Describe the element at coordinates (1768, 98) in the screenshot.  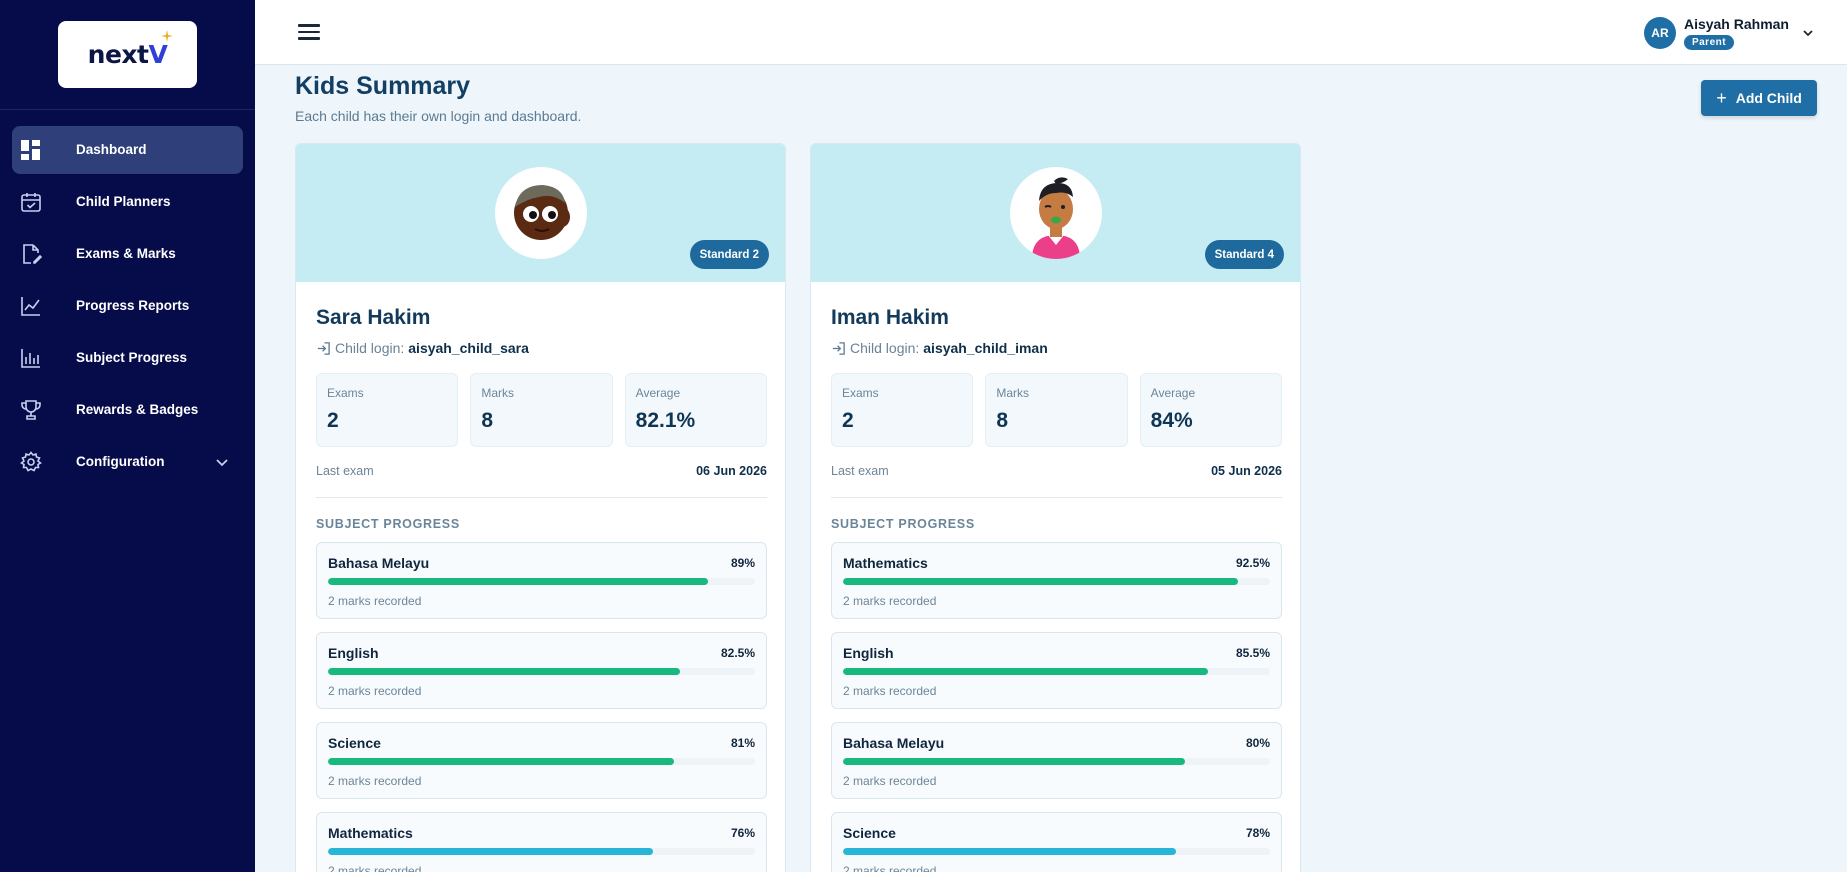
I see `add-child-label: Add Child` at that location.